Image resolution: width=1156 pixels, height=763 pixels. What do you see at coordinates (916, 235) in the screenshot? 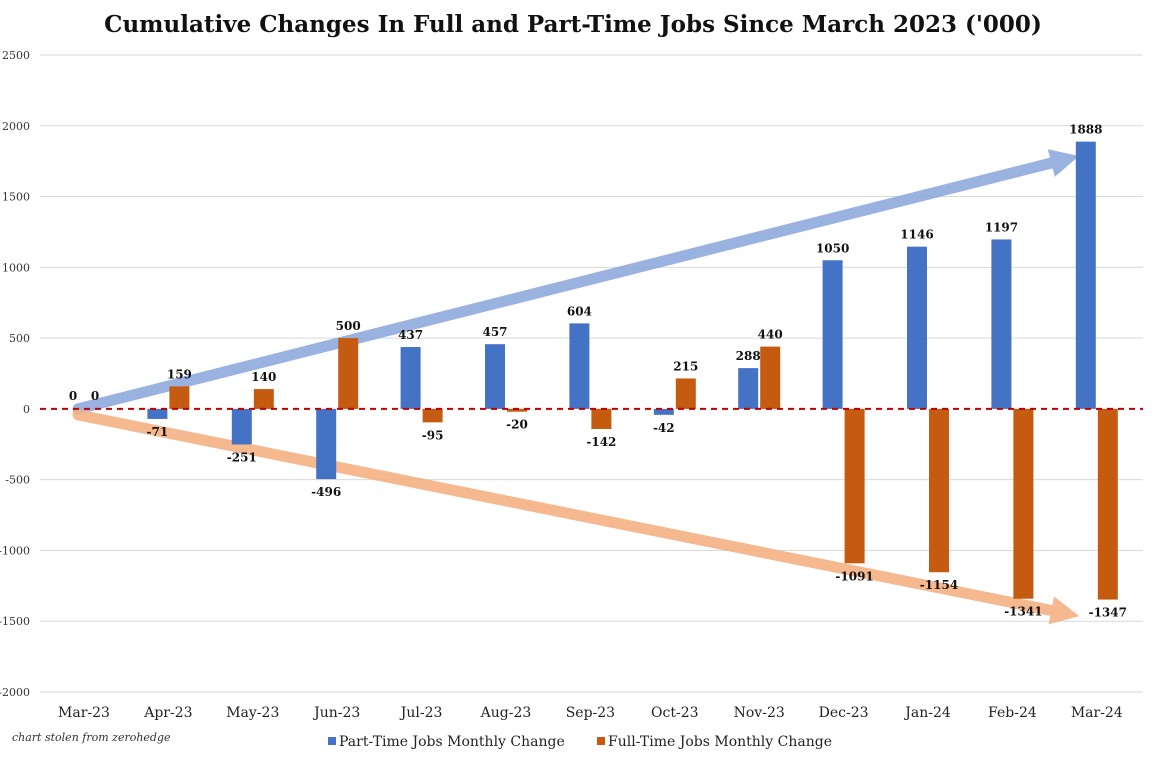
I see `data-label-part-time-jan-24: 1146` at bounding box center [916, 235].